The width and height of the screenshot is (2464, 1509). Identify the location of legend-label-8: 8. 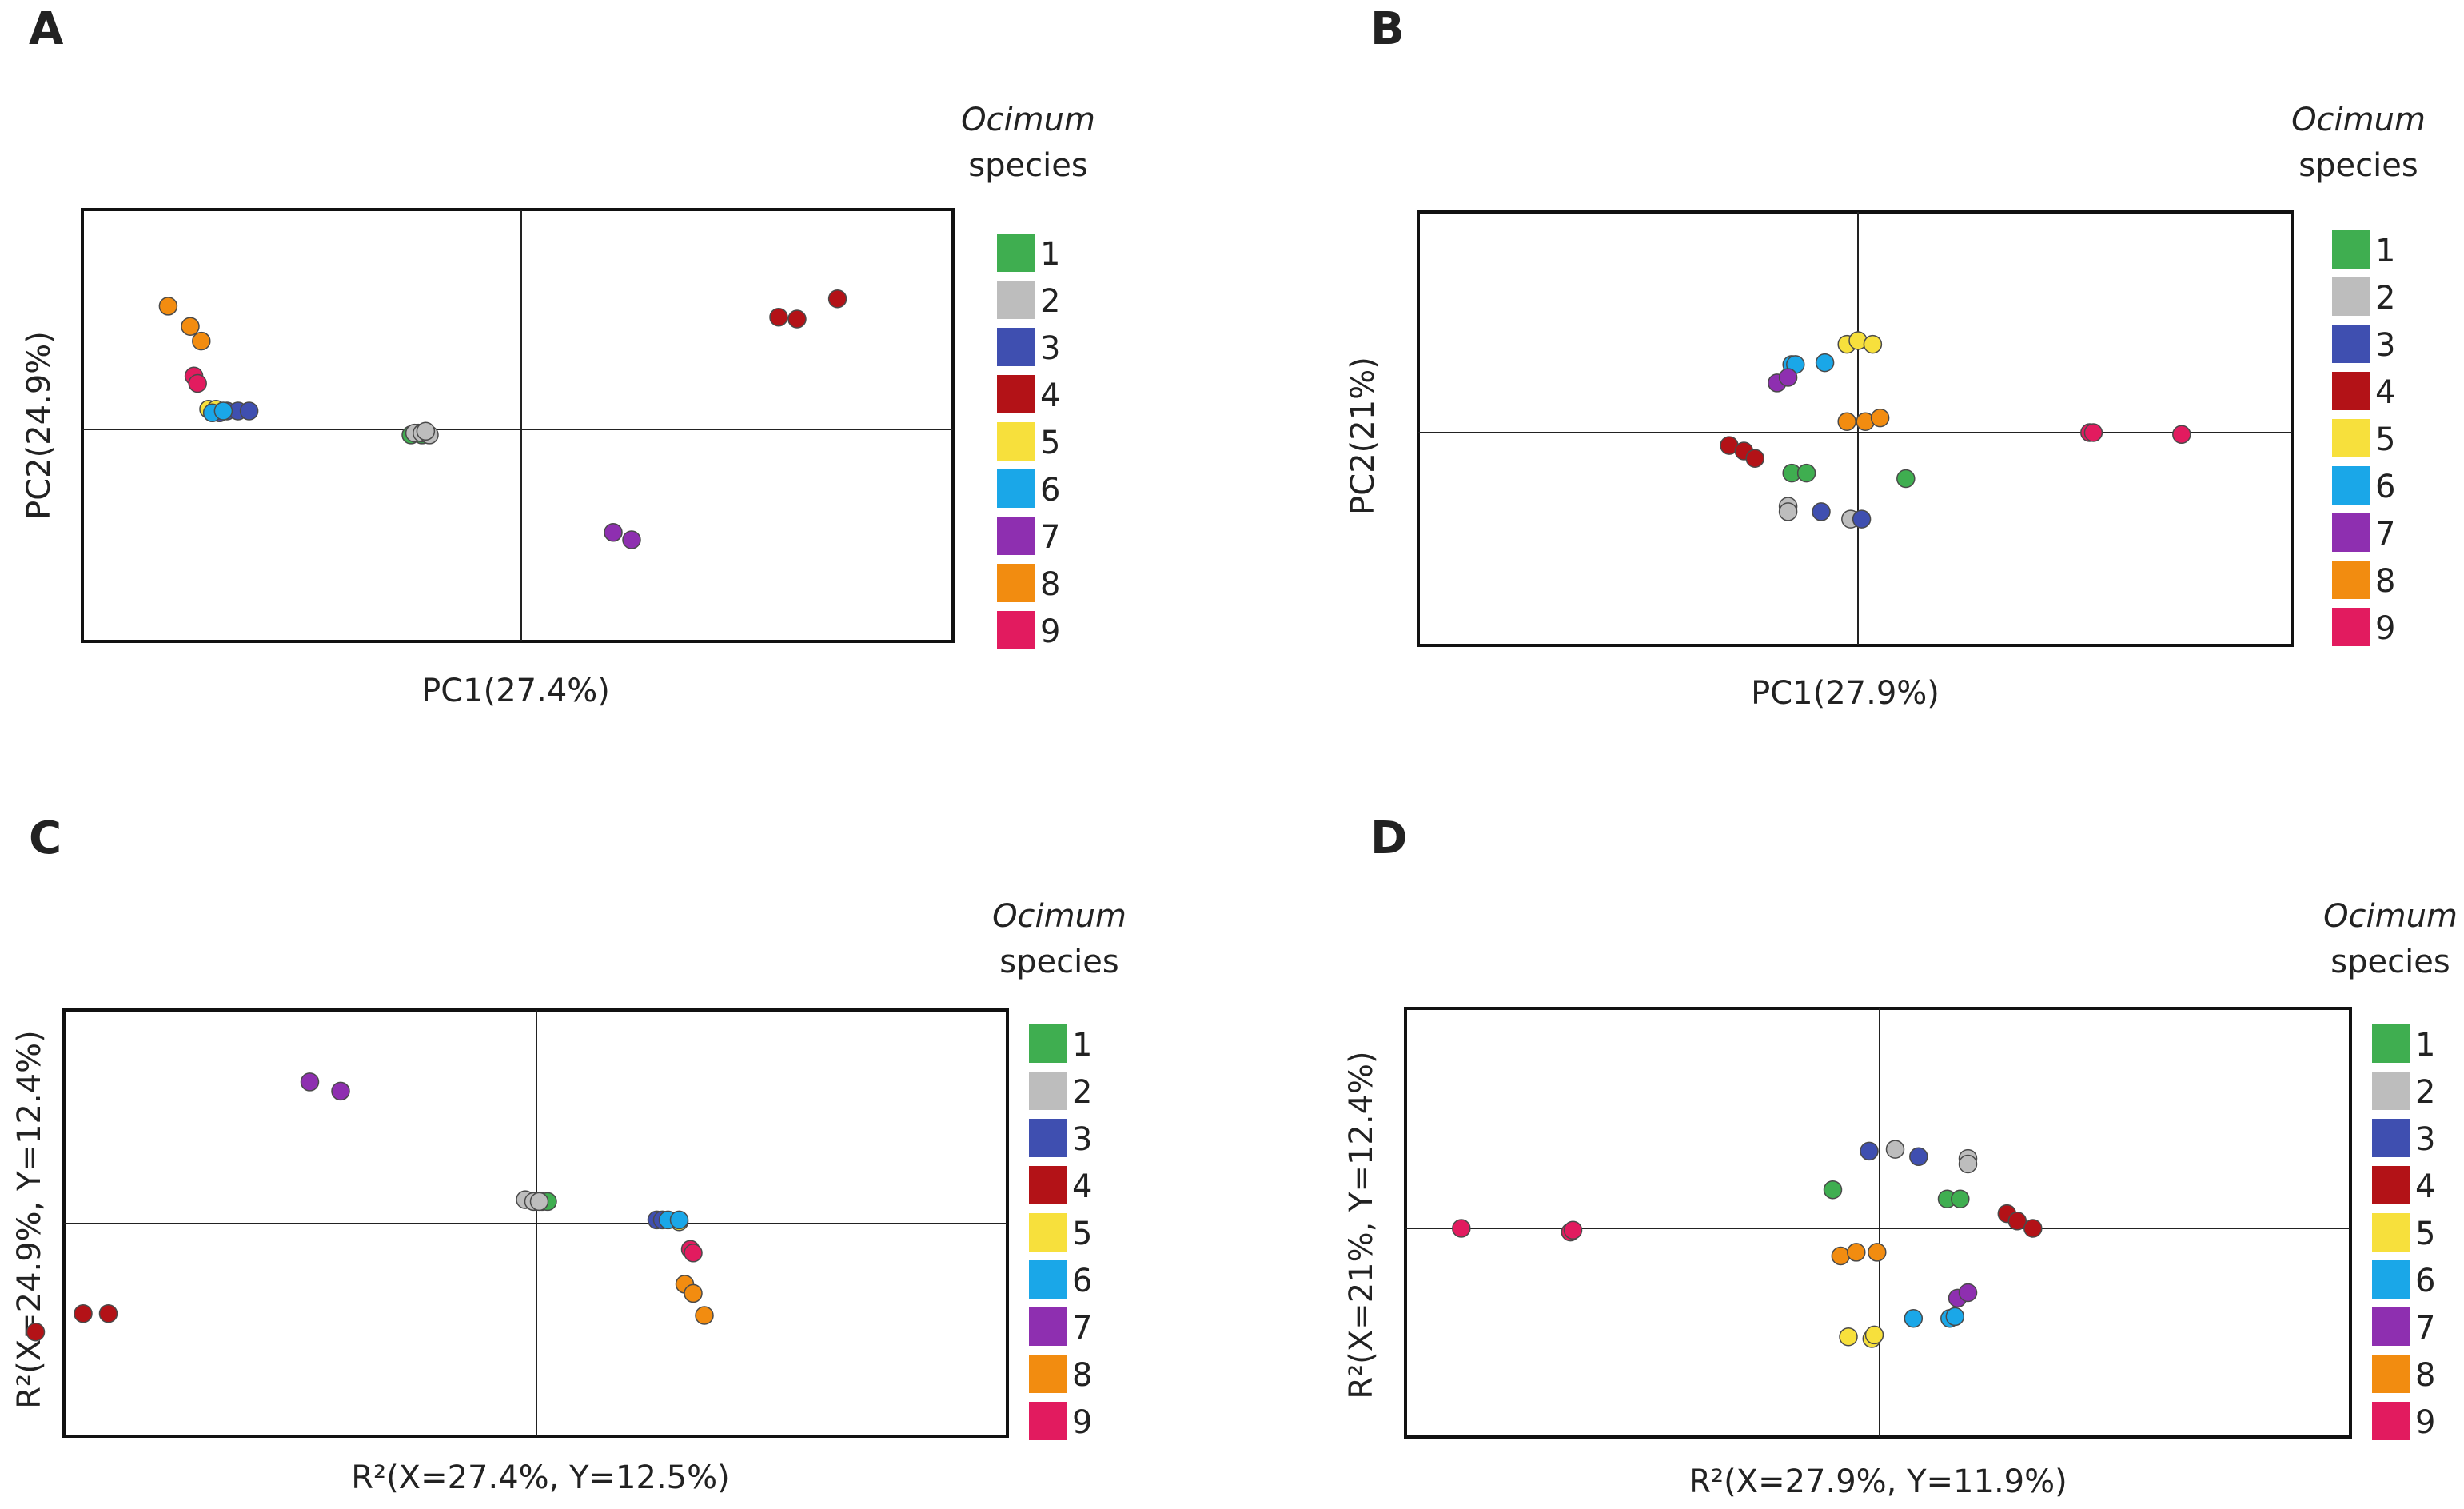
(2425, 1376).